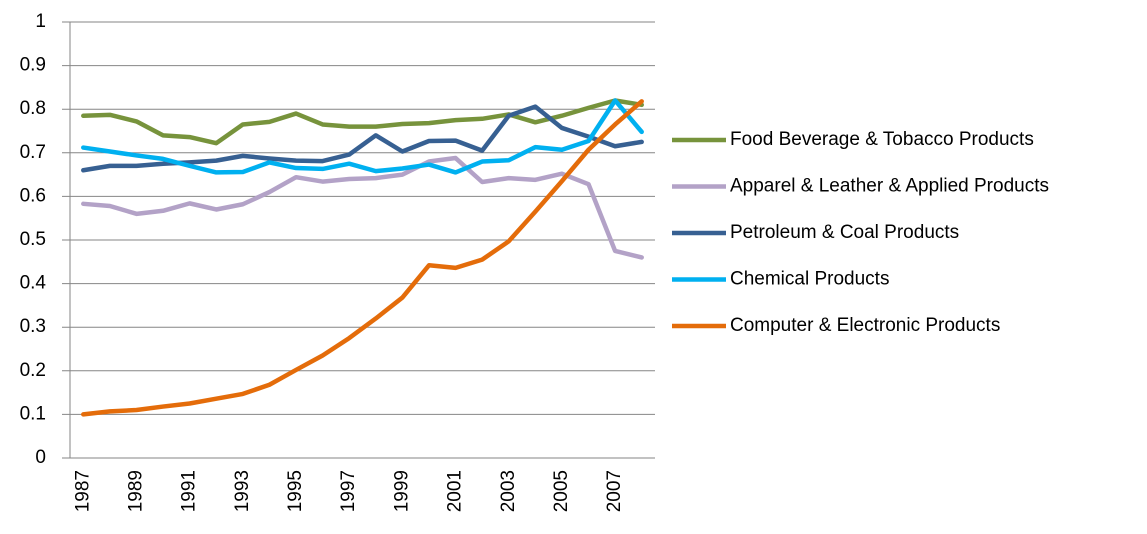  Describe the element at coordinates (889, 186) in the screenshot. I see `legend-label: Apparel & Leather & Applied Products` at that location.